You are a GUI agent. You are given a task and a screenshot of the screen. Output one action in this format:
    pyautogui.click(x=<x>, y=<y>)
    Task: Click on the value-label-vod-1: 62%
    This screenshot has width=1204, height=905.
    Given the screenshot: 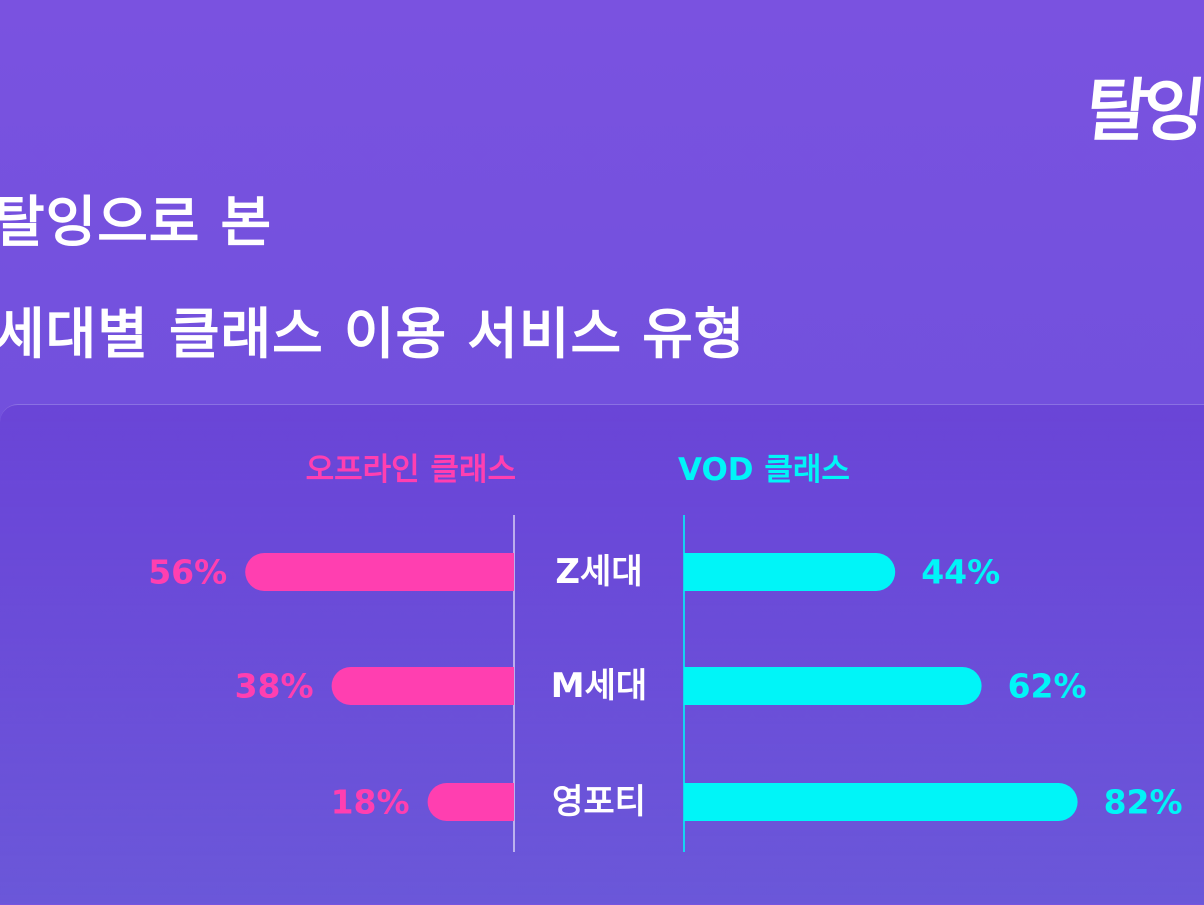 What is the action you would take?
    pyautogui.click(x=1047, y=686)
    